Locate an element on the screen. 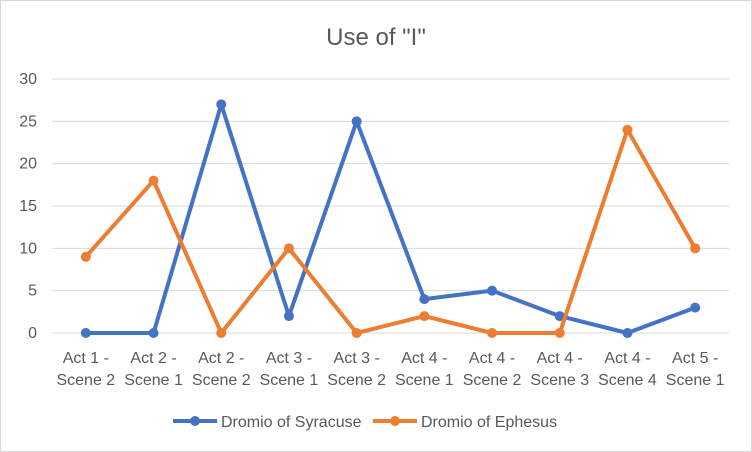  x-tick-label: Act 4 - Scene 1 is located at coordinates (424, 369).